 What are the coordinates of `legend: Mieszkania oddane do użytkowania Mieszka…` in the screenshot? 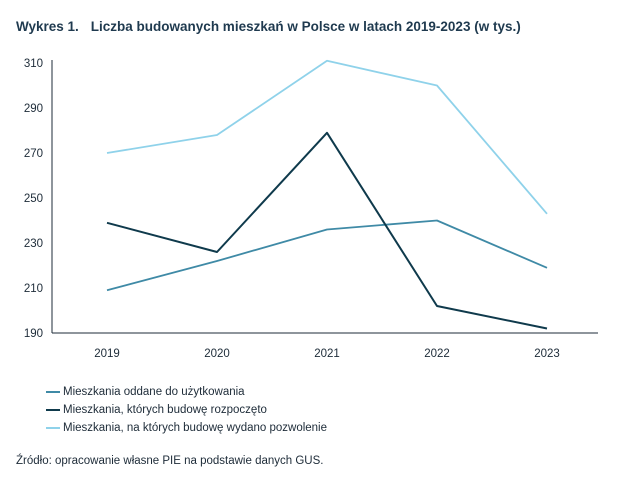 It's located at (186, 410).